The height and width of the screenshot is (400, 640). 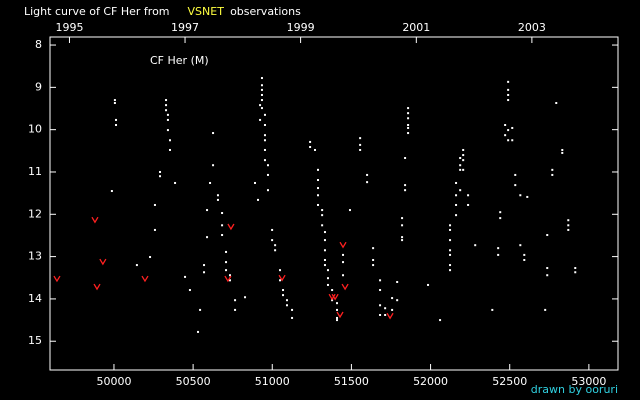 I want to click on title-highlight: VSNET, so click(x=206, y=11).